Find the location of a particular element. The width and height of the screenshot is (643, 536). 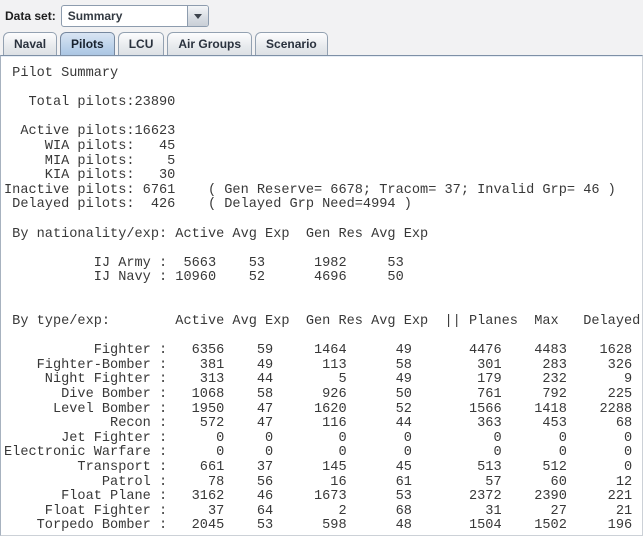

tab-pilots: Pilots is located at coordinates (87, 43).